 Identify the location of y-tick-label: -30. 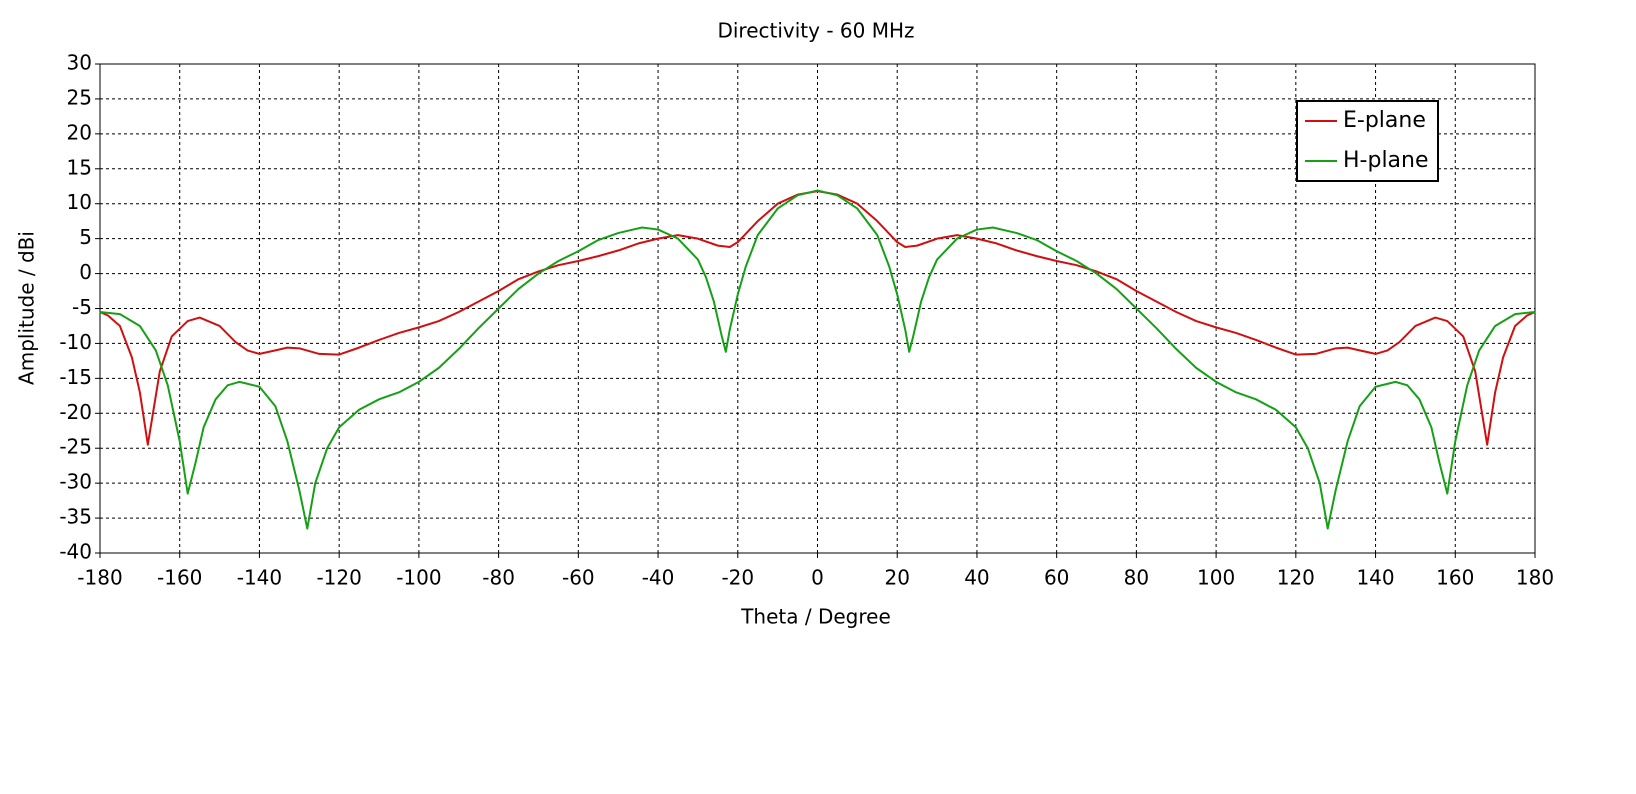
(75, 482).